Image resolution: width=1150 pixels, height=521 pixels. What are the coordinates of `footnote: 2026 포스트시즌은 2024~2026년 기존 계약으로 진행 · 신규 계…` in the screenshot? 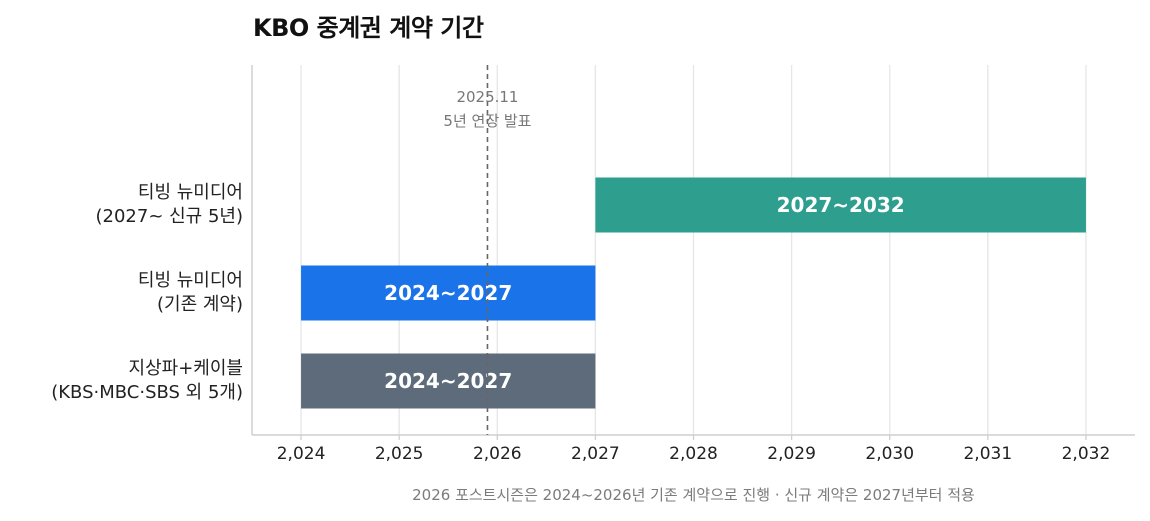 It's located at (693, 495).